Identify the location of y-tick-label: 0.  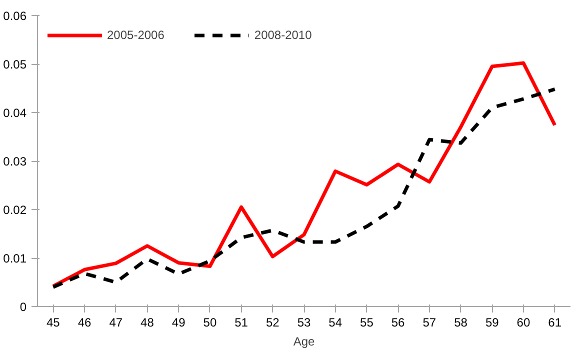
(23, 307).